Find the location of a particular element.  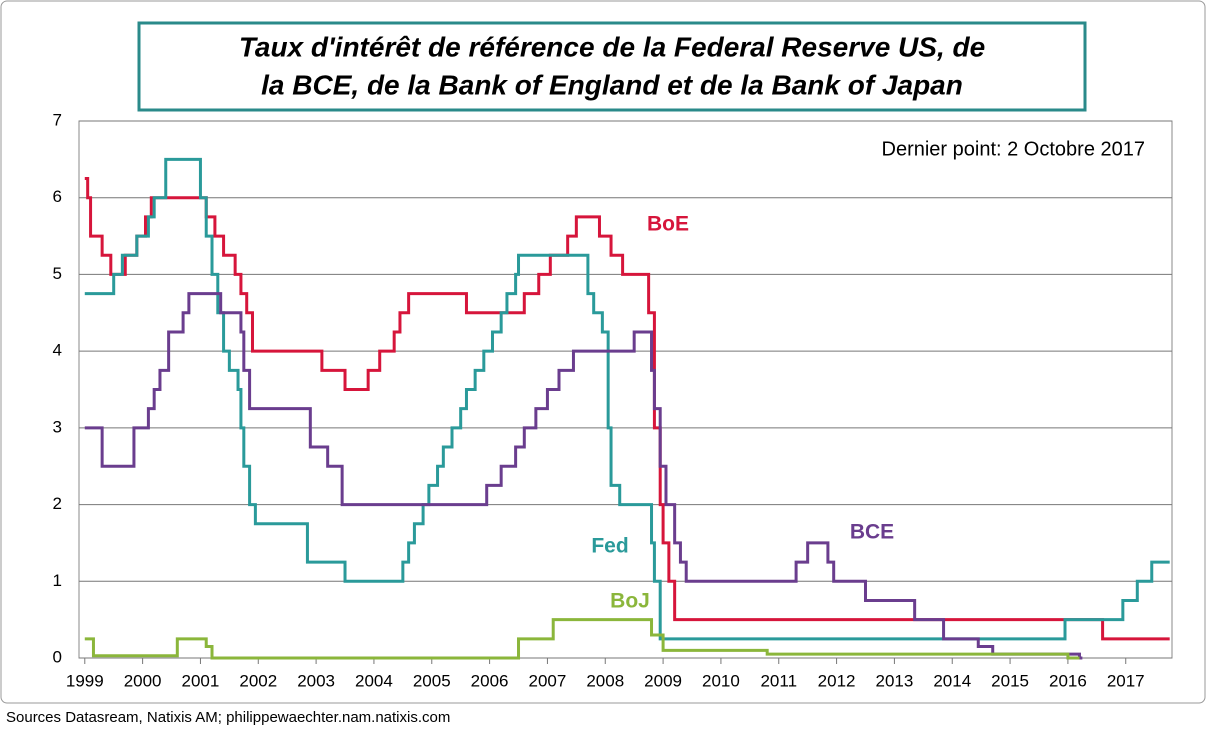

title-box is located at coordinates (612, 66).